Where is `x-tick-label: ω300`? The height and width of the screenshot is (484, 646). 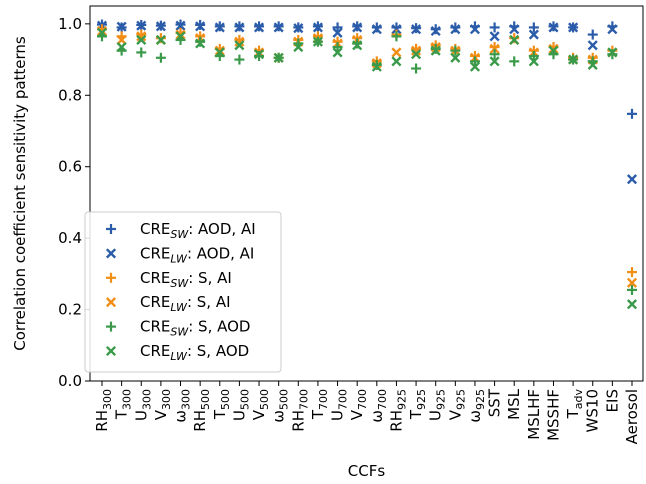 x-tick-label: ω300 is located at coordinates (182, 406).